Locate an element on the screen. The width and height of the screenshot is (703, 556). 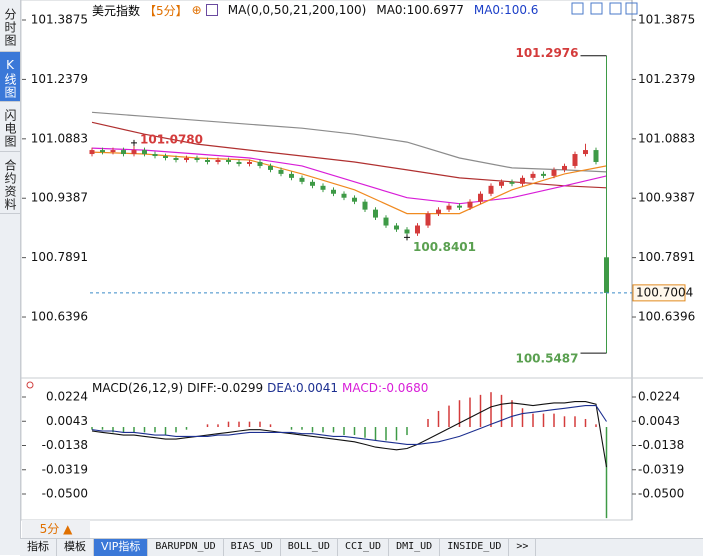
bottom-tab: DMI_UD is located at coordinates (415, 547).